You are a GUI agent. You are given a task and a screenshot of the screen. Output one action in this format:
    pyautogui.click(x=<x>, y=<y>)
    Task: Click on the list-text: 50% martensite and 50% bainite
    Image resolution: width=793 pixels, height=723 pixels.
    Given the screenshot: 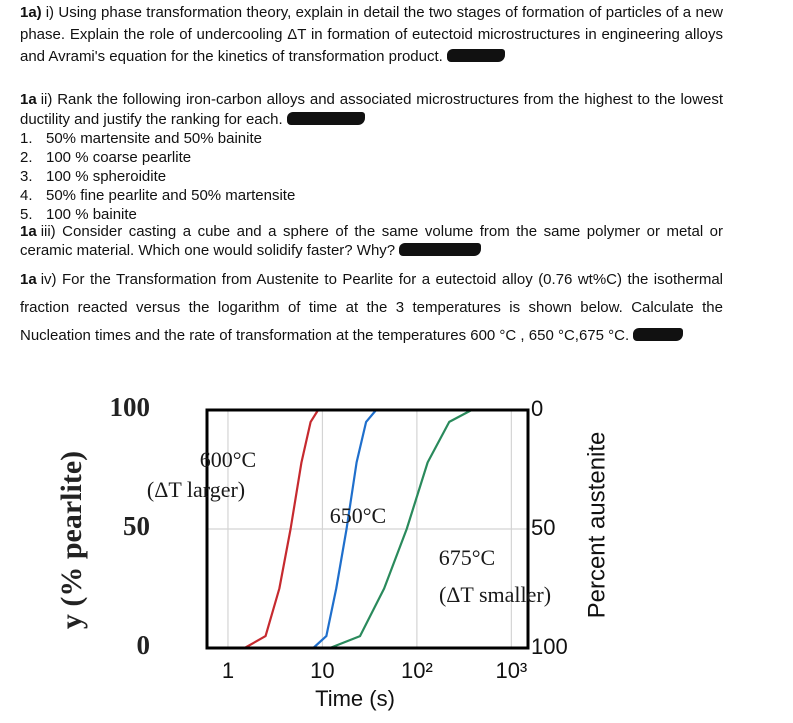 What is the action you would take?
    pyautogui.click(x=154, y=138)
    